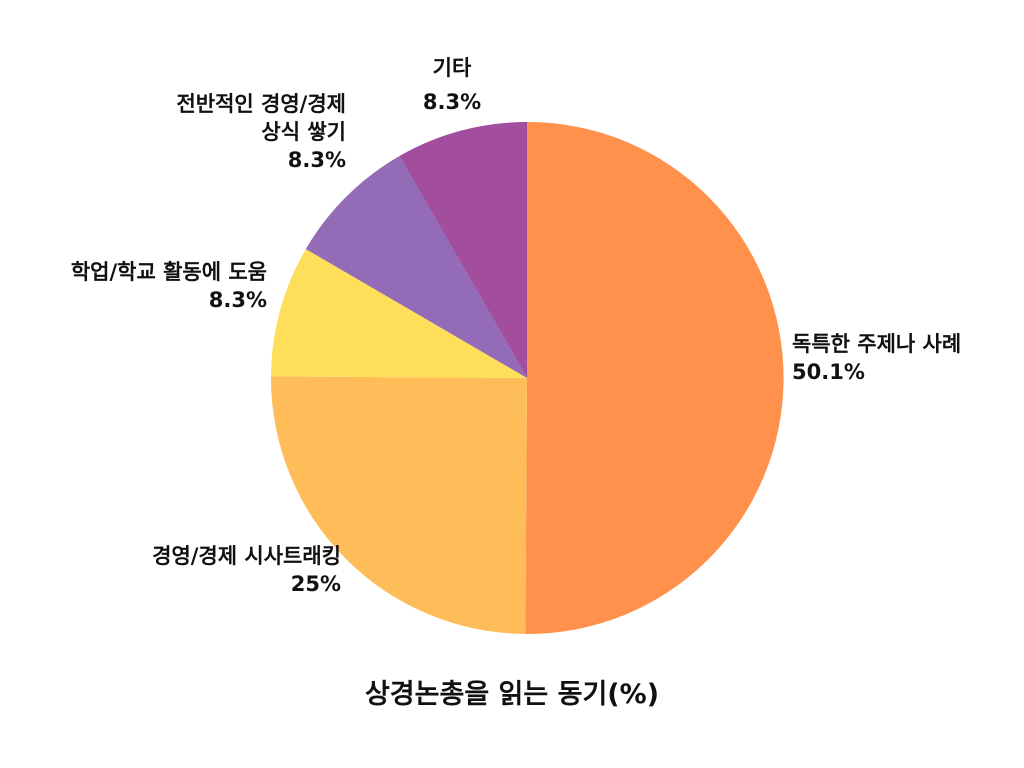 The image size is (1024, 768). What do you see at coordinates (876, 358) in the screenshot?
I see `slice-label-unique-topics: 독특한 주제나 사례 50.1%` at bounding box center [876, 358].